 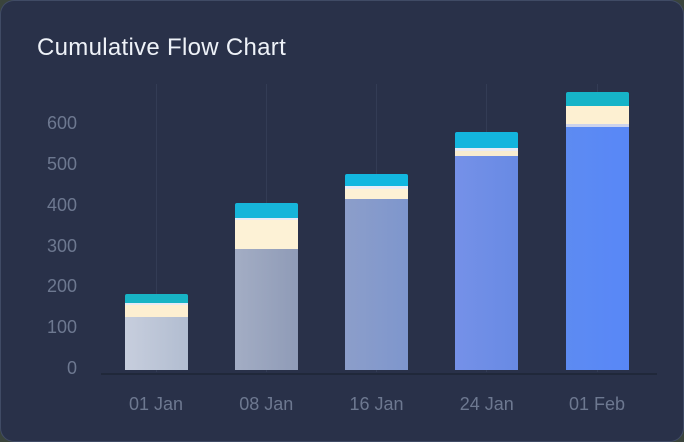 I want to click on y-tick-label: 400, so click(x=61, y=205).